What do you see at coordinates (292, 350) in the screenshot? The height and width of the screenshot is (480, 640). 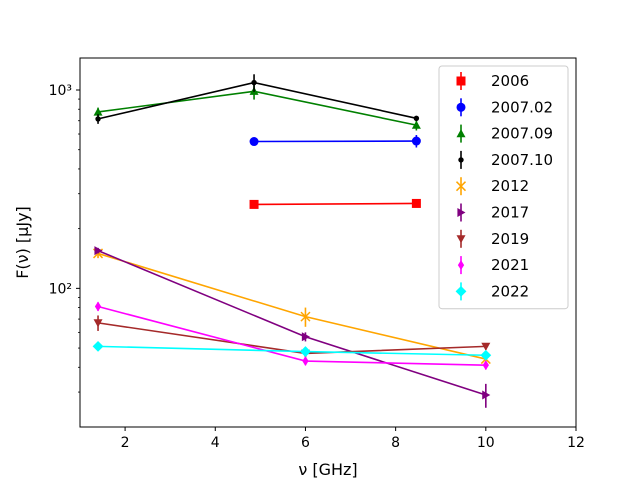 I see `series-2022` at bounding box center [292, 350].